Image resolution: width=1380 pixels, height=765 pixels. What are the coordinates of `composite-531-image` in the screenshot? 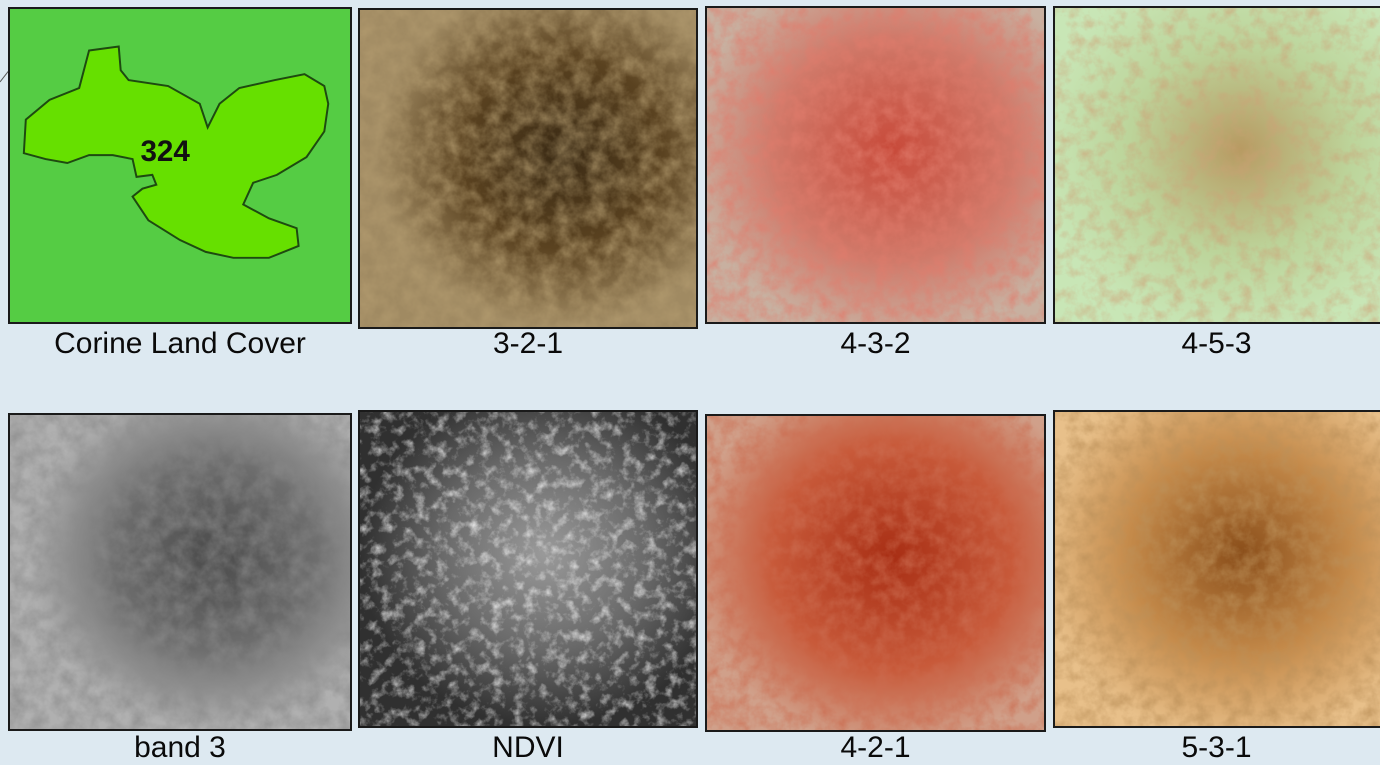 It's located at (1216, 569).